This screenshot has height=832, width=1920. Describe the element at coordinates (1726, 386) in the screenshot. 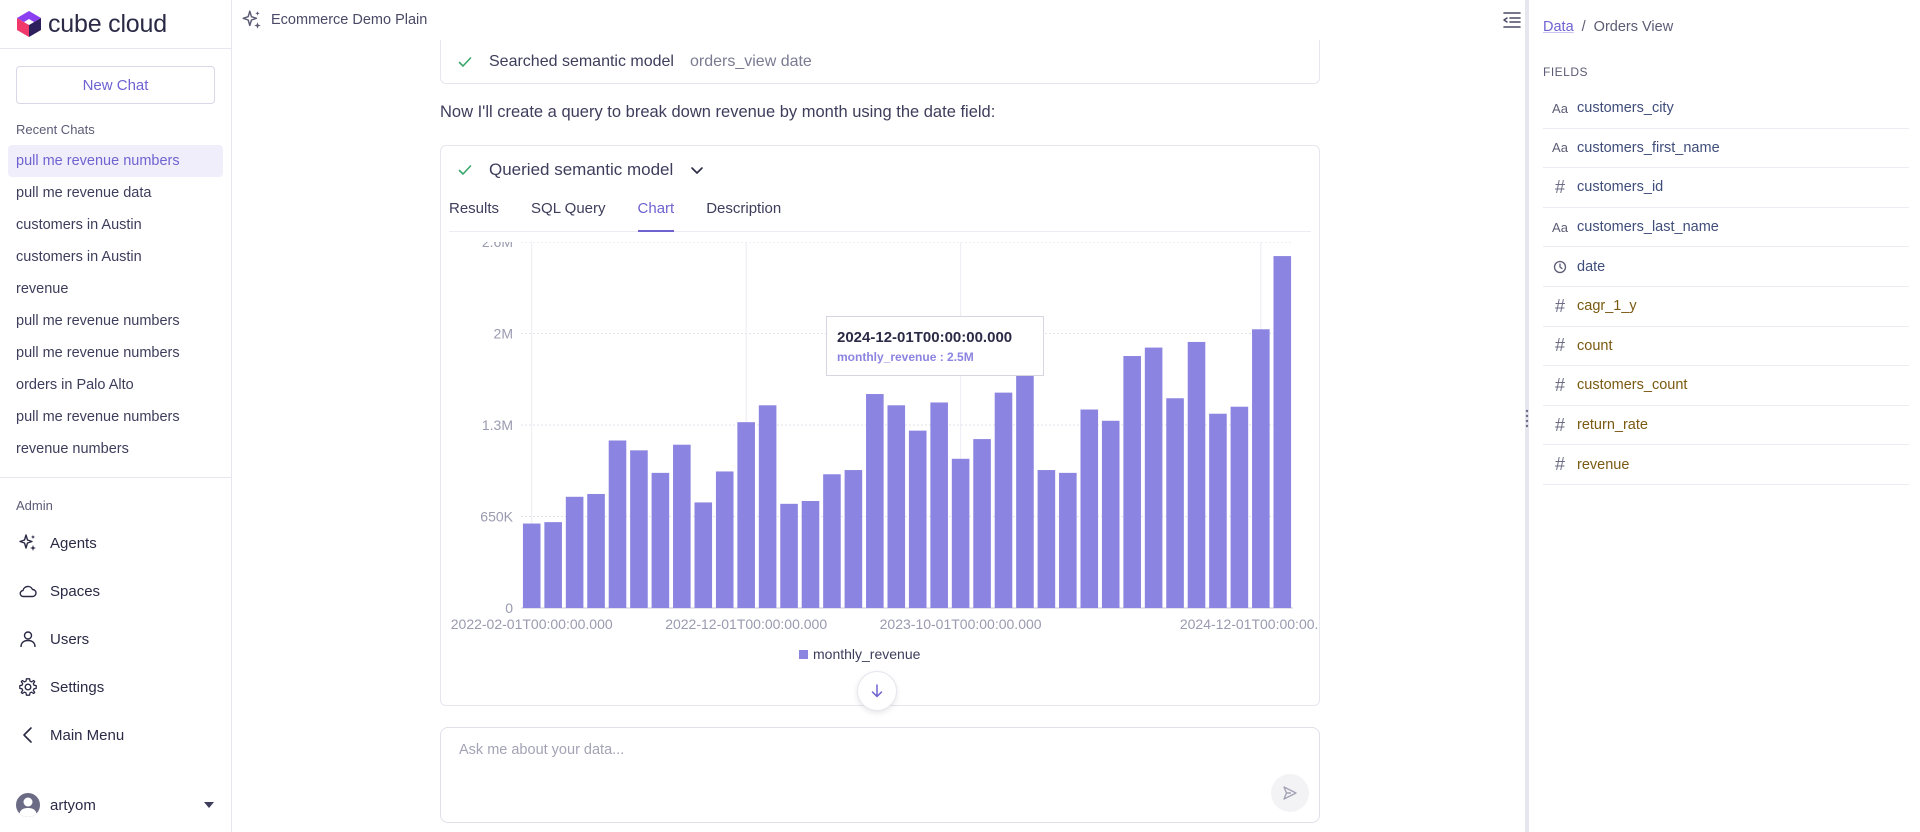

I see `field-item-customers-count: # customers_count` at that location.